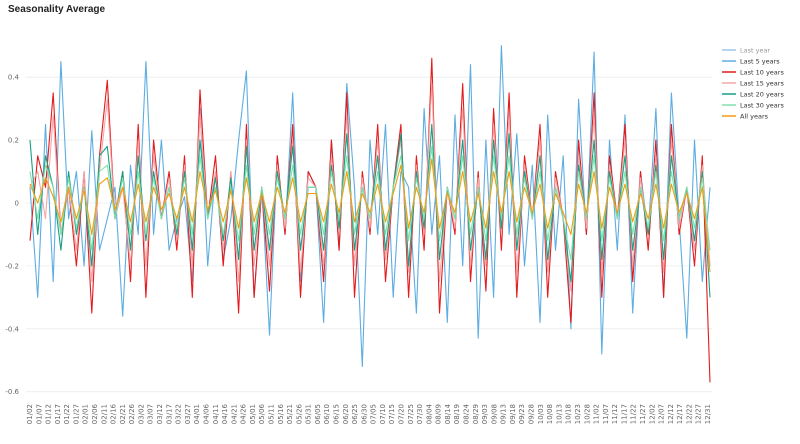  Describe the element at coordinates (513, 414) in the screenshot. I see `x-tick-label: 09/18` at that location.